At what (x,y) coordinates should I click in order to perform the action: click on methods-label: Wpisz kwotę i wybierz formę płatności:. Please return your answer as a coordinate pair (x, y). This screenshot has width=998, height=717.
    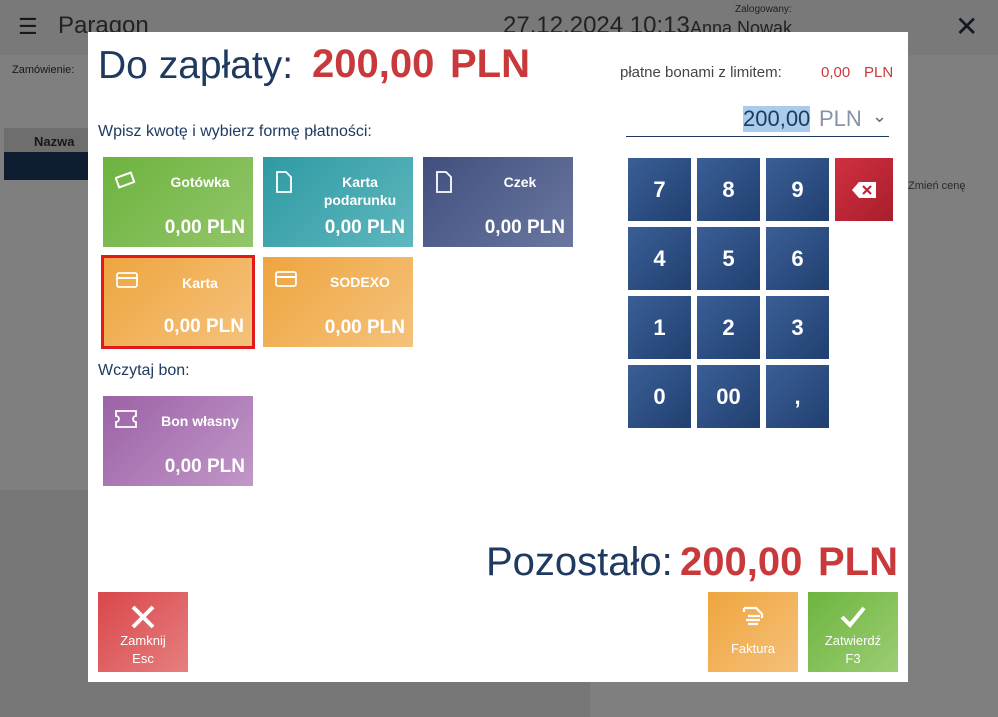
    Looking at the image, I should click on (235, 131).